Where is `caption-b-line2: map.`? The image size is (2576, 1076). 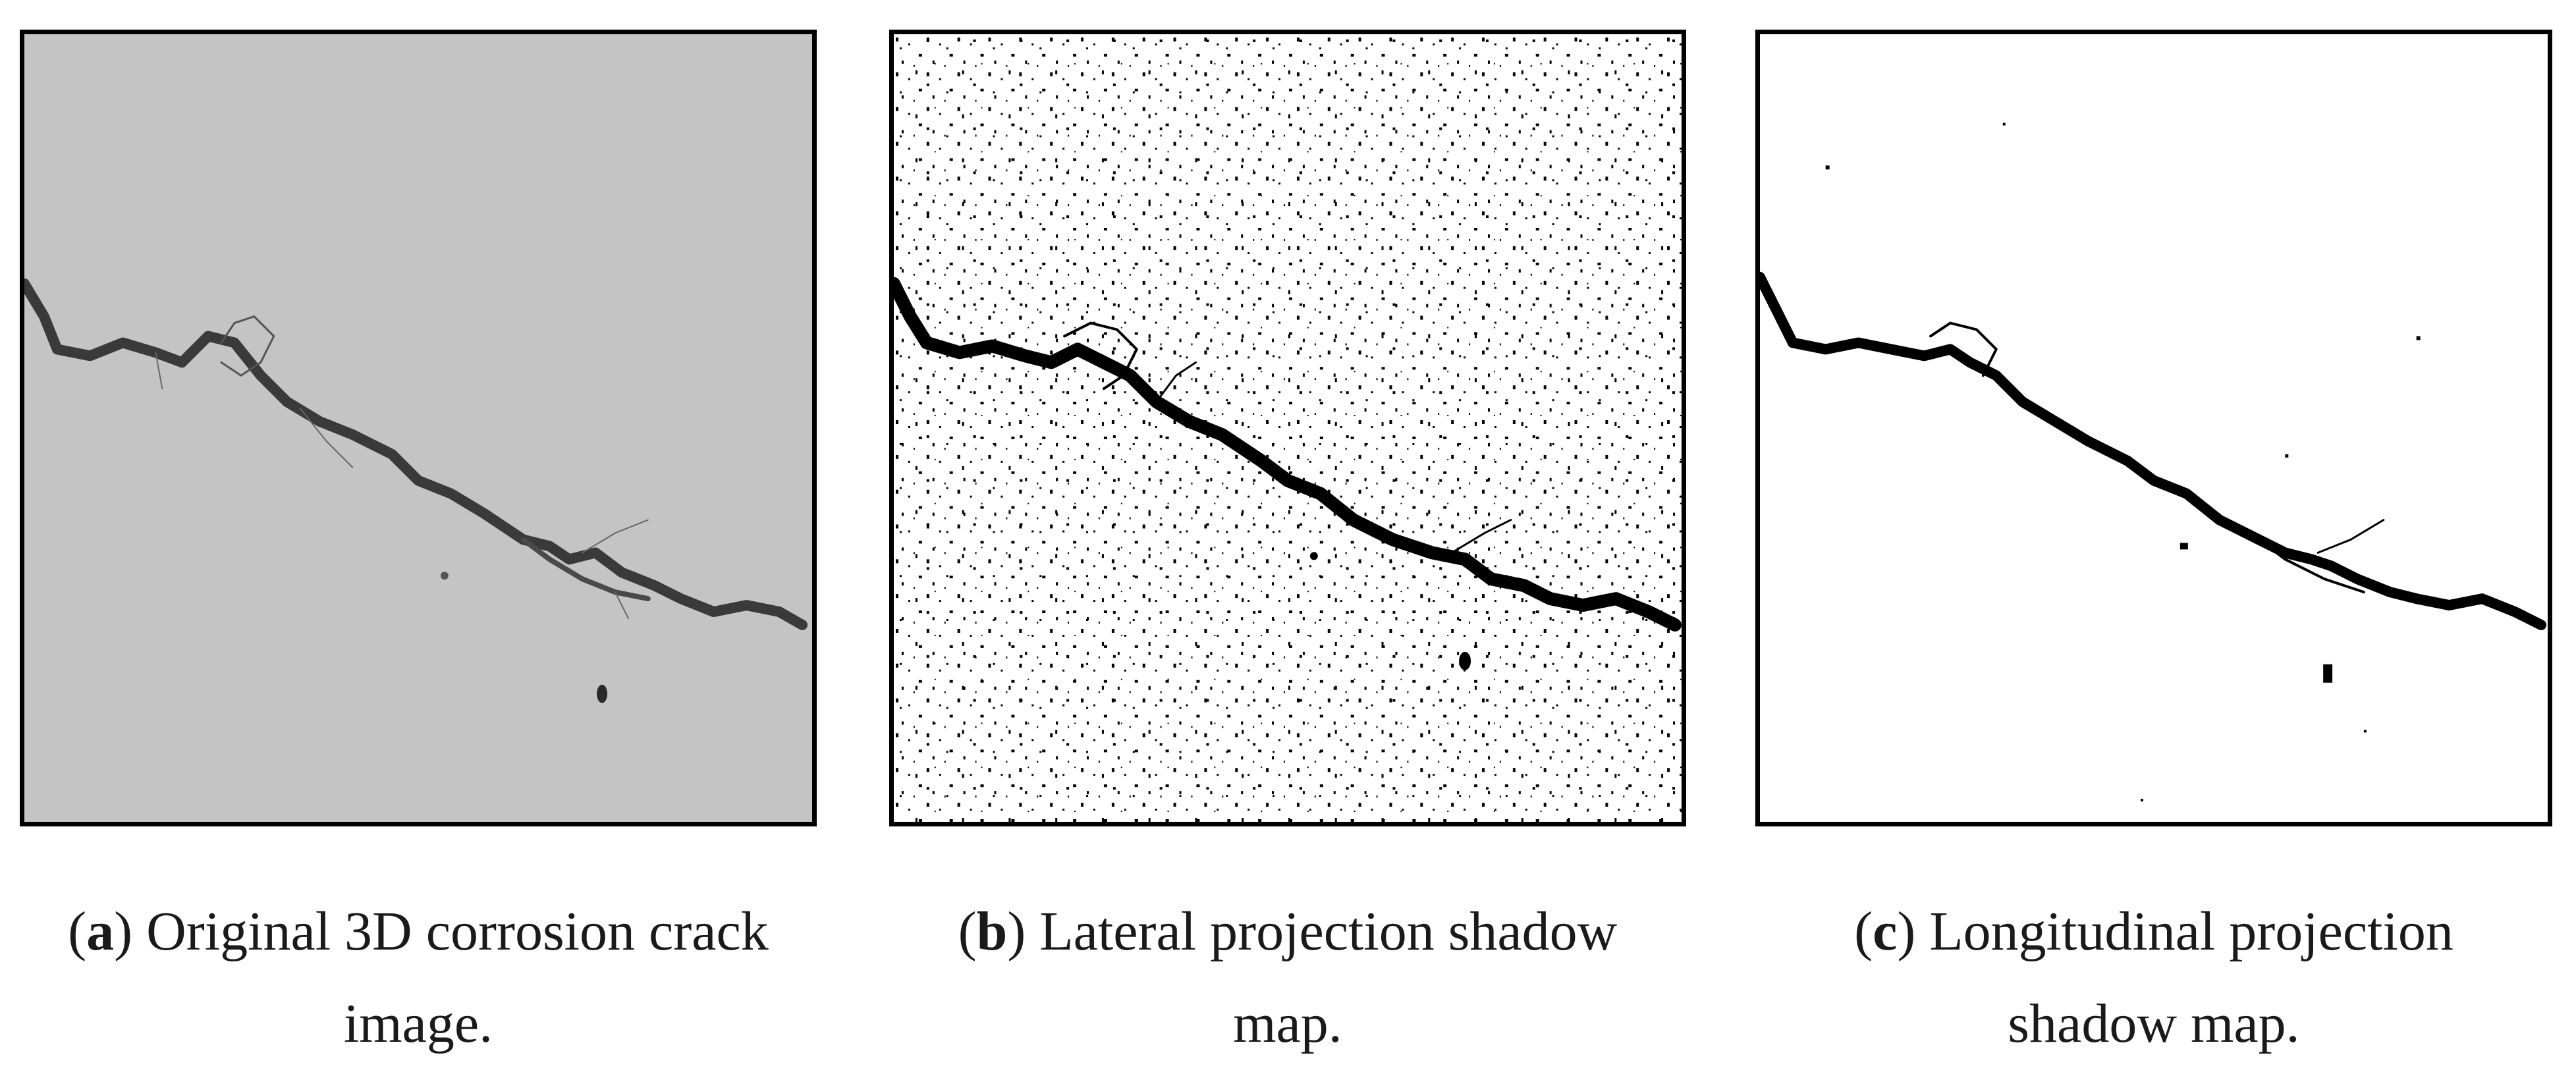
caption-b-line2: map. is located at coordinates (1287, 1023).